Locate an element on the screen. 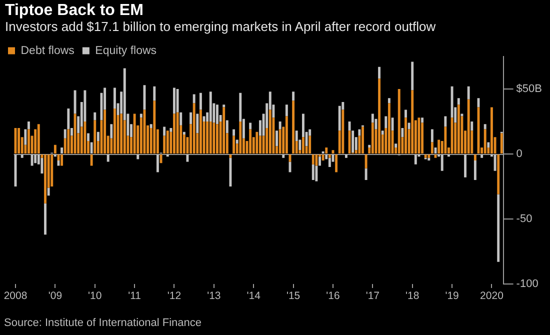 This screenshot has height=335, width=550. x-tick-label: '12 is located at coordinates (174, 296).